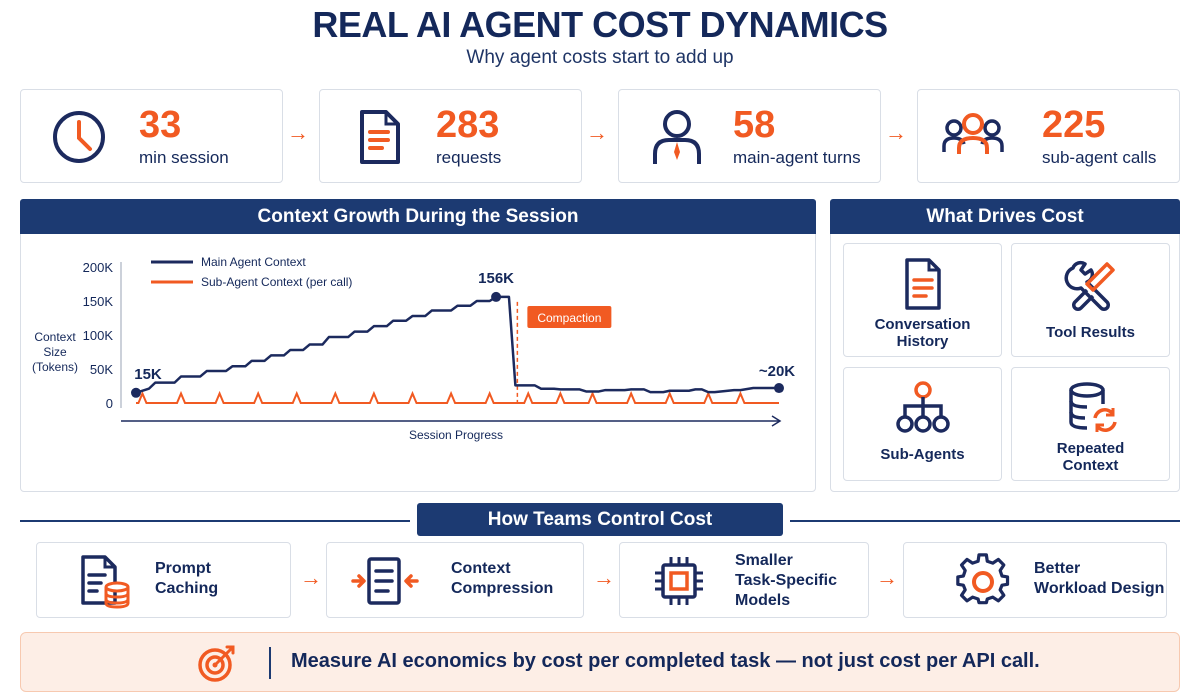 The height and width of the screenshot is (700, 1200). I want to click on control-context-compression: Context Compression, so click(455, 580).